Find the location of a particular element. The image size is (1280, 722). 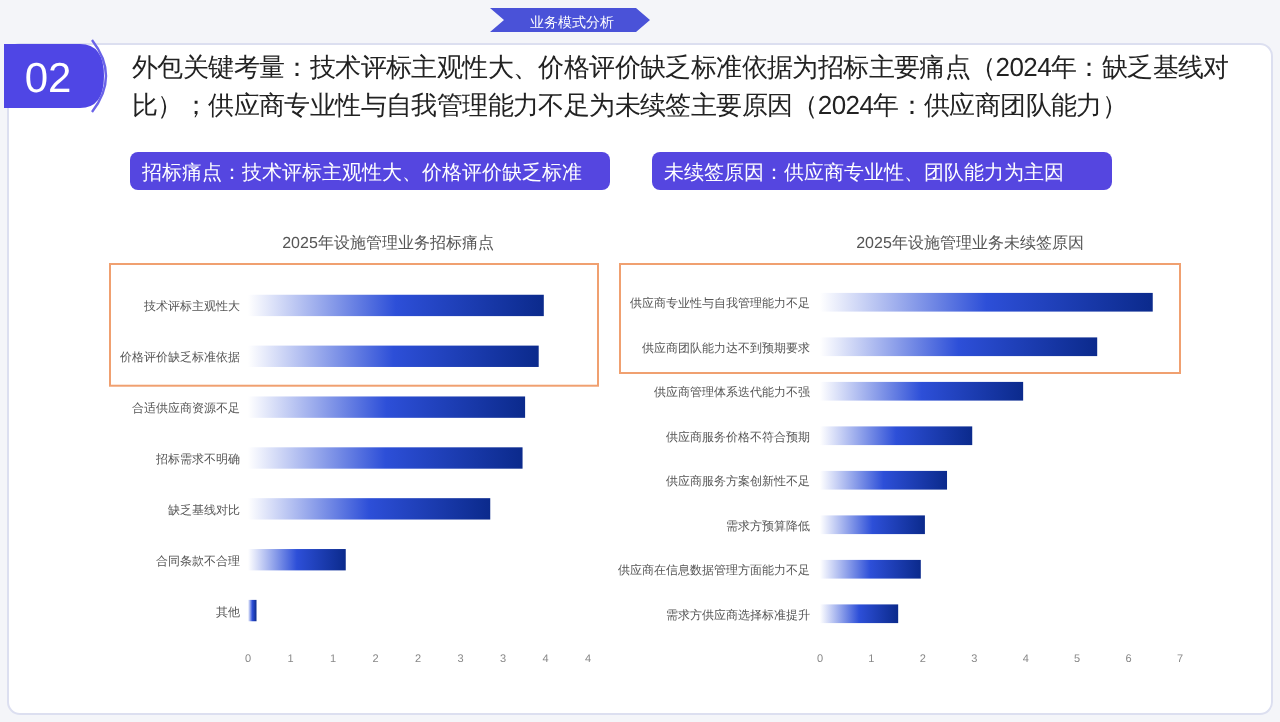

text: 外包关键考量：技术评标主观性大、价格评价缺乏标准依据为招标主要痛点（2024年：缺乏基线对比）；供应商专业性与自我管理能力不足为未续签主要原因（2024年：供应商团队能力） is located at coordinates (681, 87).